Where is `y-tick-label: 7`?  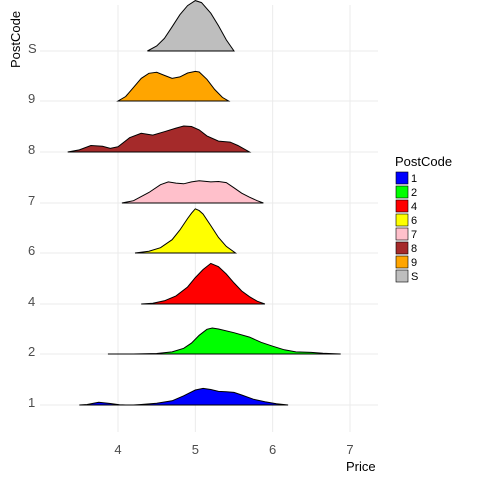
y-tick-label: 7 is located at coordinates (31, 200).